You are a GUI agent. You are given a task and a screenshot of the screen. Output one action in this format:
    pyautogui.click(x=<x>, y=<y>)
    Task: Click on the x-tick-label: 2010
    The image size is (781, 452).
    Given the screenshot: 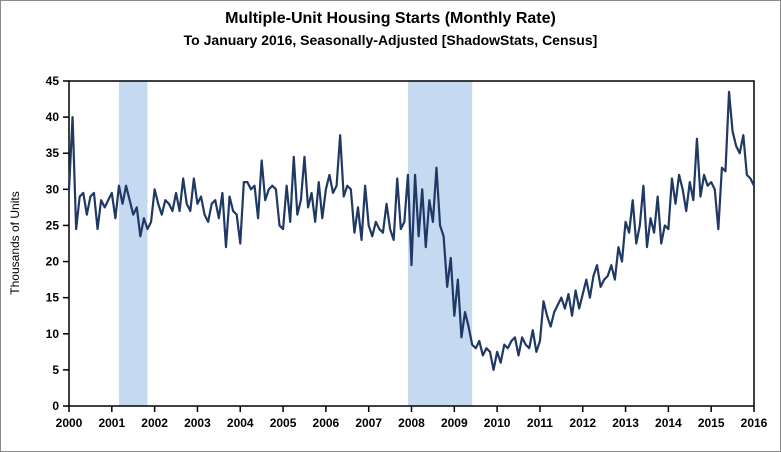 What is the action you would take?
    pyautogui.click(x=497, y=423)
    